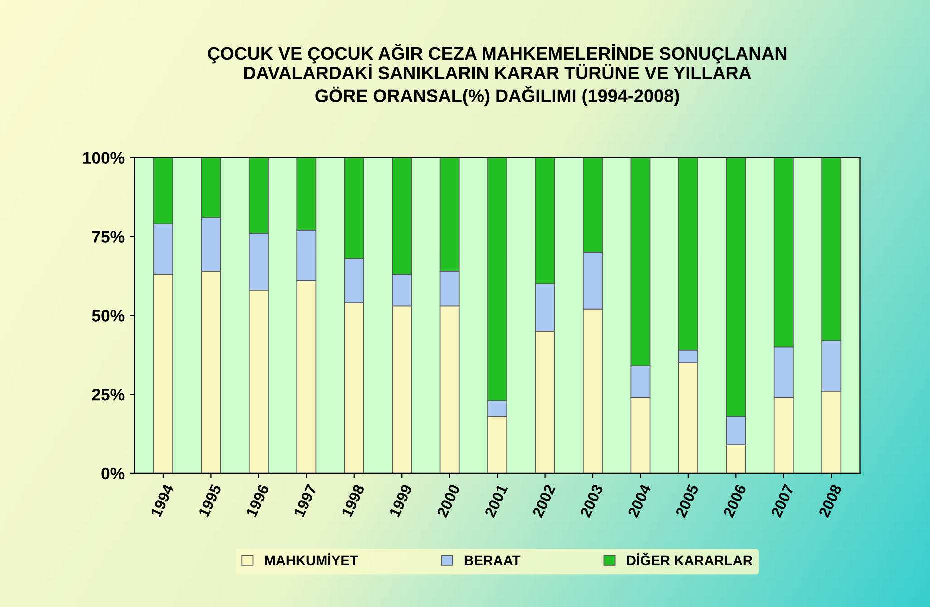  I want to click on x-tick-label: 2003, so click(592, 501).